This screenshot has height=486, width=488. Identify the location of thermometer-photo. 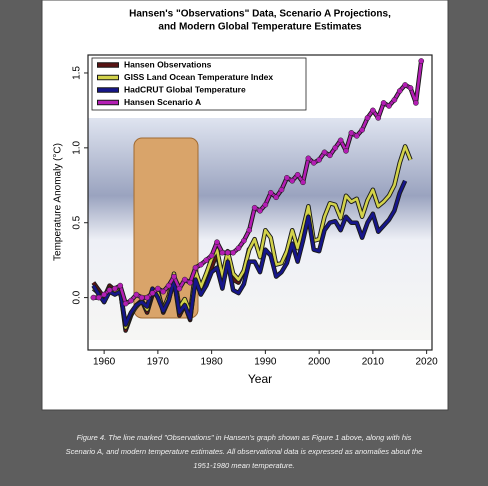
(166, 228).